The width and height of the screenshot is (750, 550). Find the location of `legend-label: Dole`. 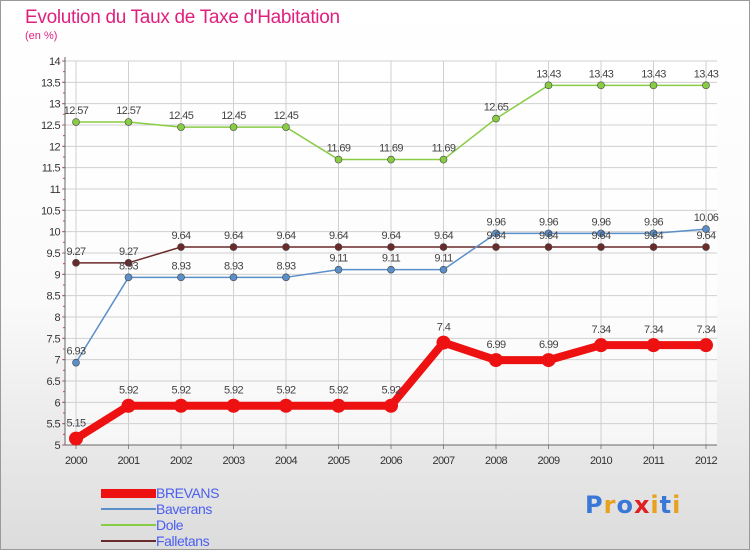

legend-label: Dole is located at coordinates (170, 525).